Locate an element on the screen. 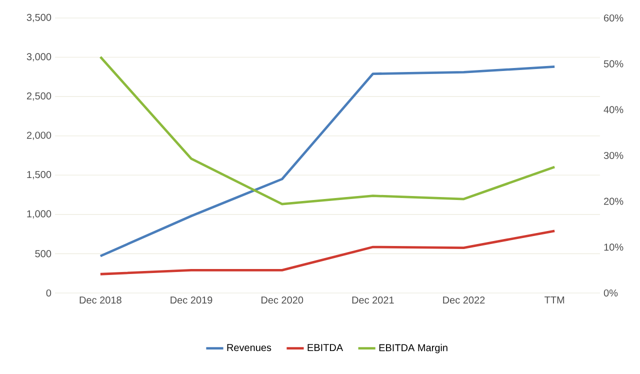 The height and width of the screenshot is (374, 640). y-tick-label: 2,500 is located at coordinates (39, 96).